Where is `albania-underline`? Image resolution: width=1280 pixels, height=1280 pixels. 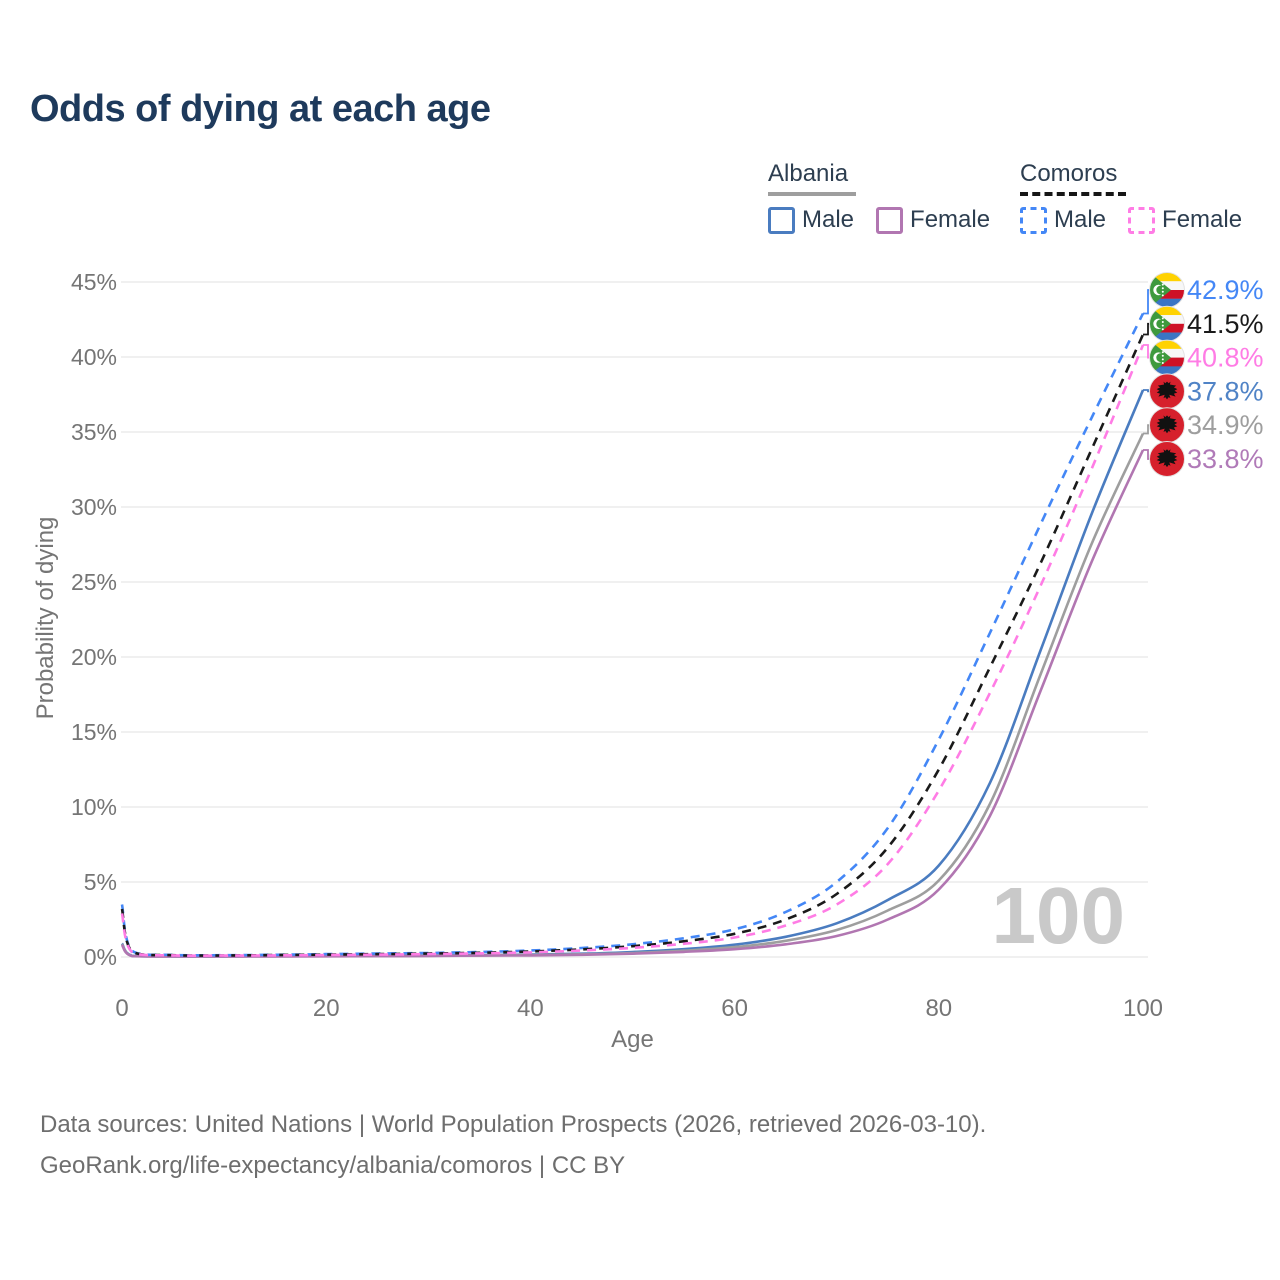
albania-underline is located at coordinates (812, 194).